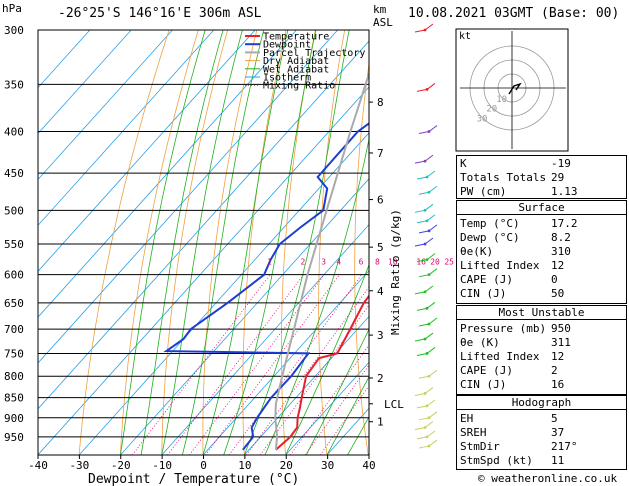 The height and width of the screenshot is (486, 629). I want to click on surface-row: Temp (°C) 17.2, so click(541, 223).